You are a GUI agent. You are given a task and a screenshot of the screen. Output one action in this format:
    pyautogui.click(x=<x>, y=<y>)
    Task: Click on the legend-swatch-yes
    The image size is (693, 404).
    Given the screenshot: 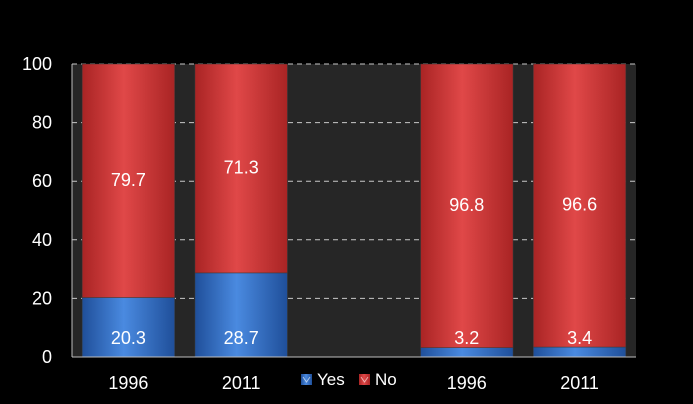 What is the action you would take?
    pyautogui.click(x=306, y=379)
    